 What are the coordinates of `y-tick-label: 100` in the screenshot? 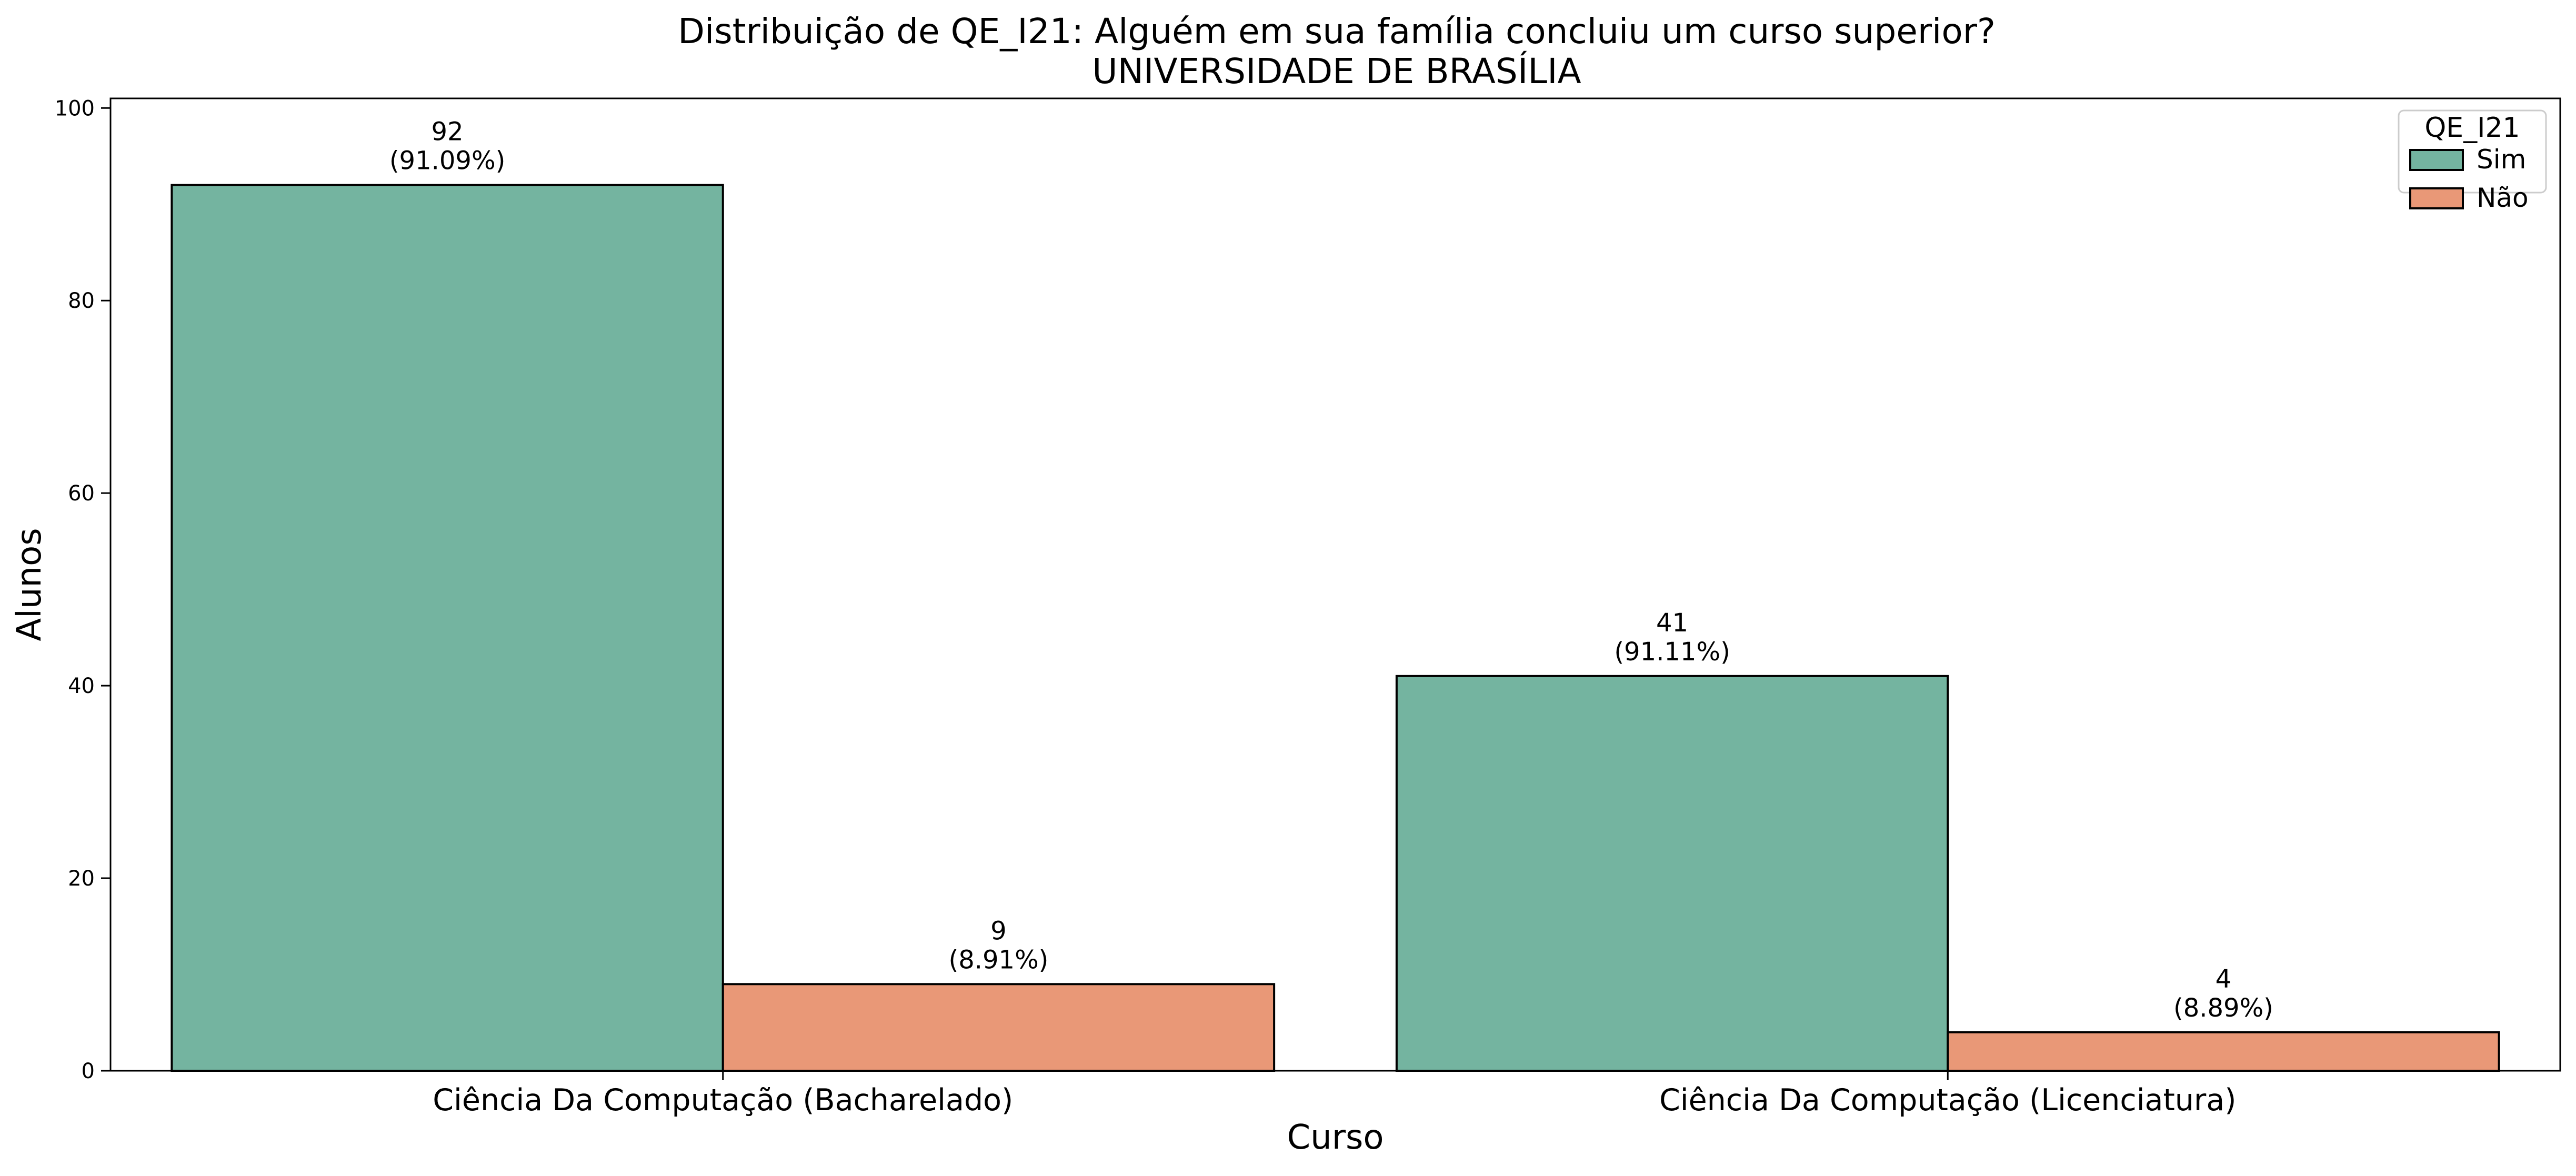 It's located at (75, 108).